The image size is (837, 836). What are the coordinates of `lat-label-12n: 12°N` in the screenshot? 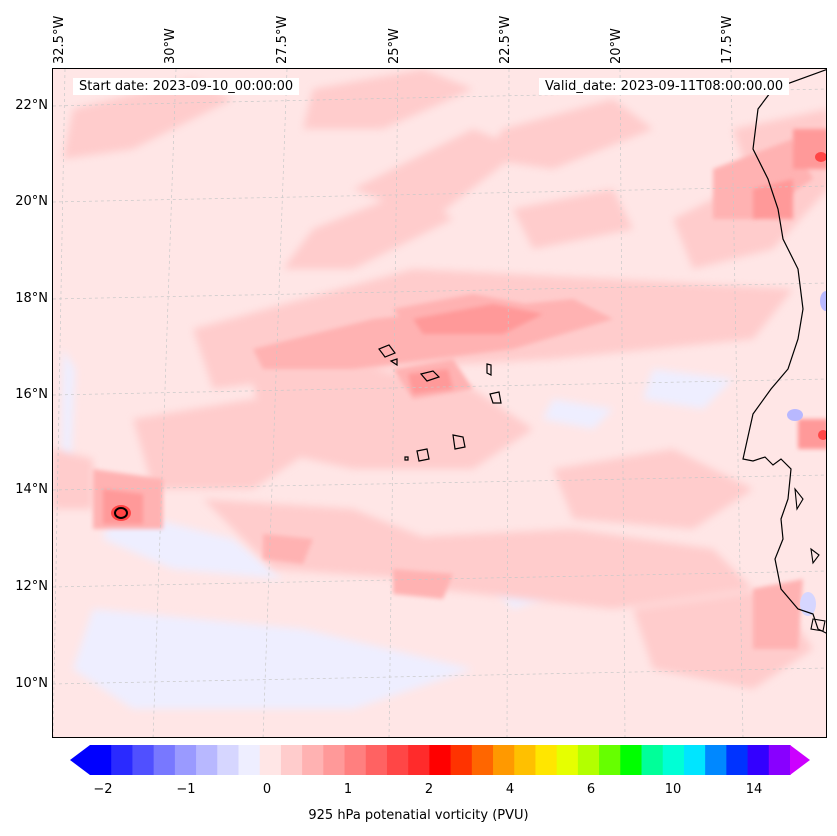 It's located at (31, 586).